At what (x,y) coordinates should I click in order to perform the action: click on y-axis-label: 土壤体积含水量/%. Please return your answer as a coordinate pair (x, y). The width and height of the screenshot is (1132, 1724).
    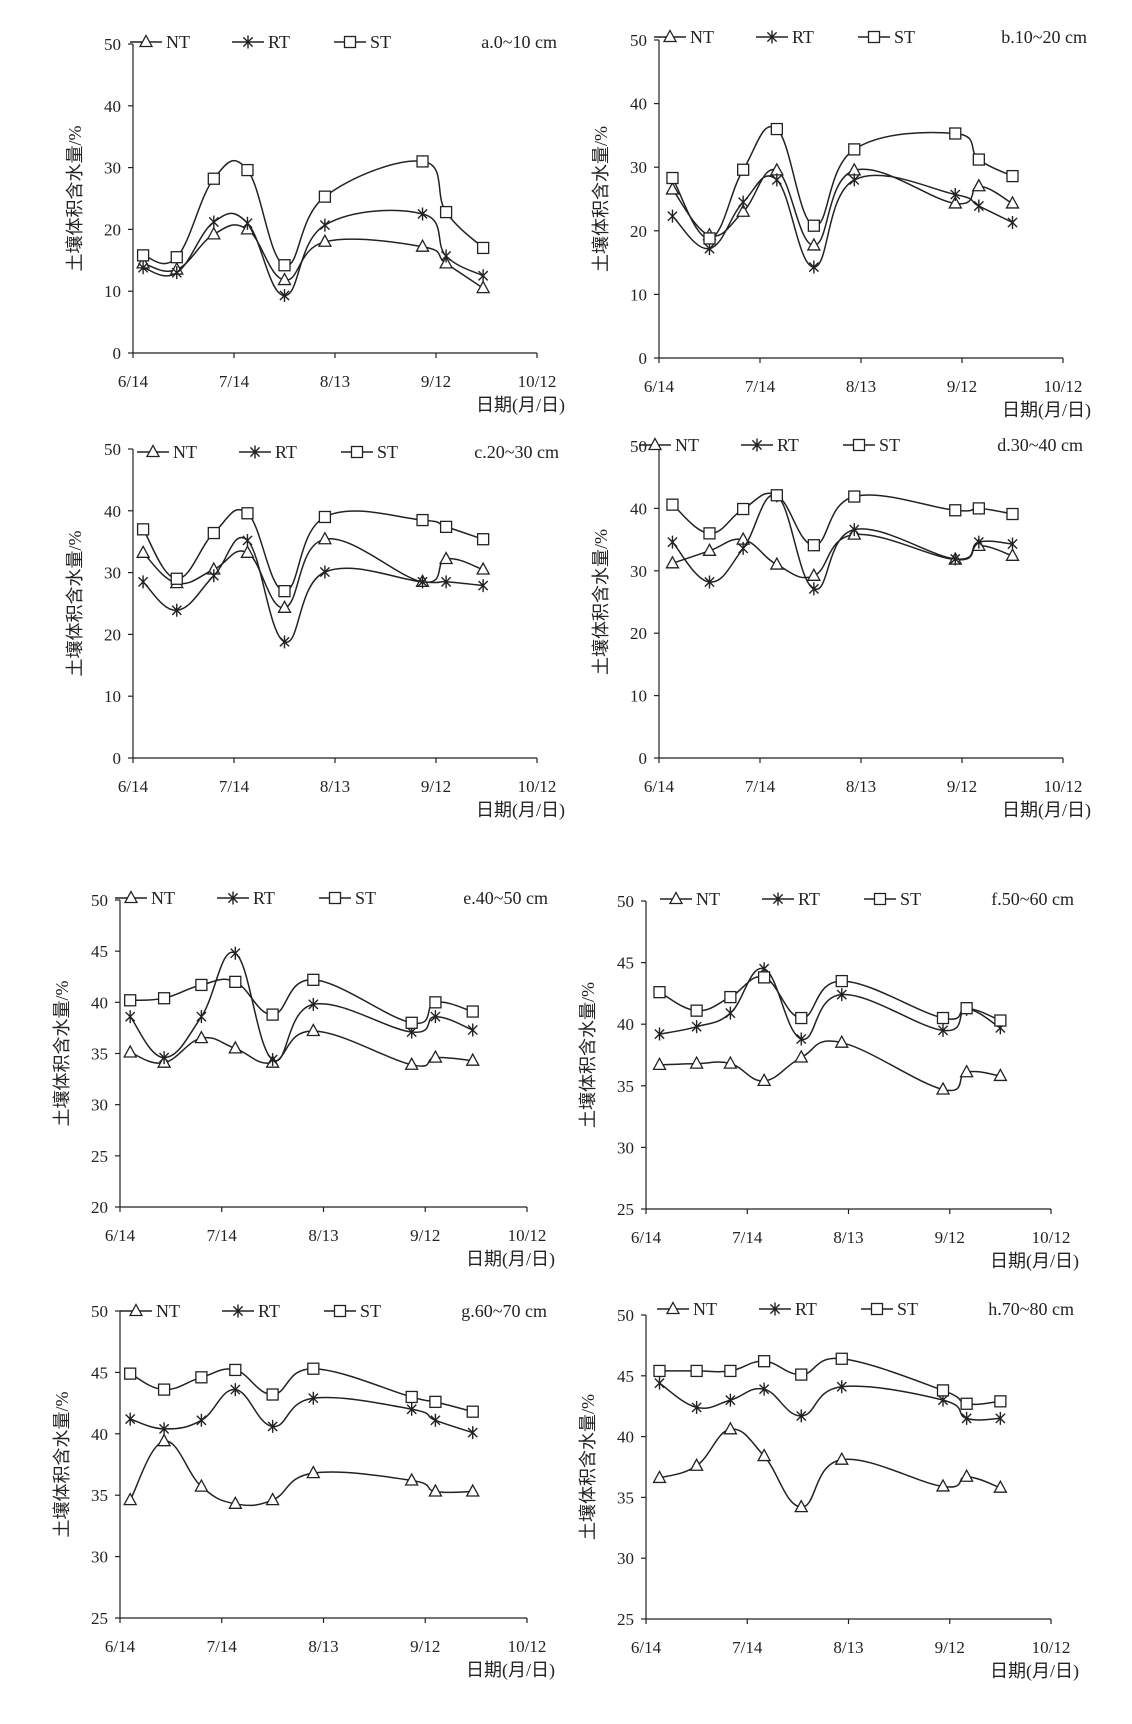
    Looking at the image, I should click on (588, 1055).